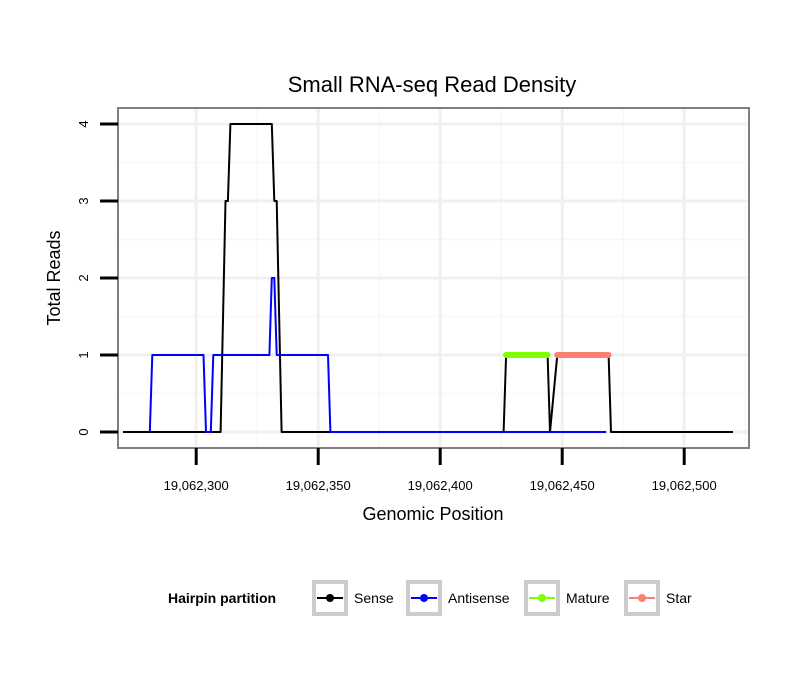 The image size is (810, 695). What do you see at coordinates (377, 355) in the screenshot?
I see `series-antisense-line` at bounding box center [377, 355].